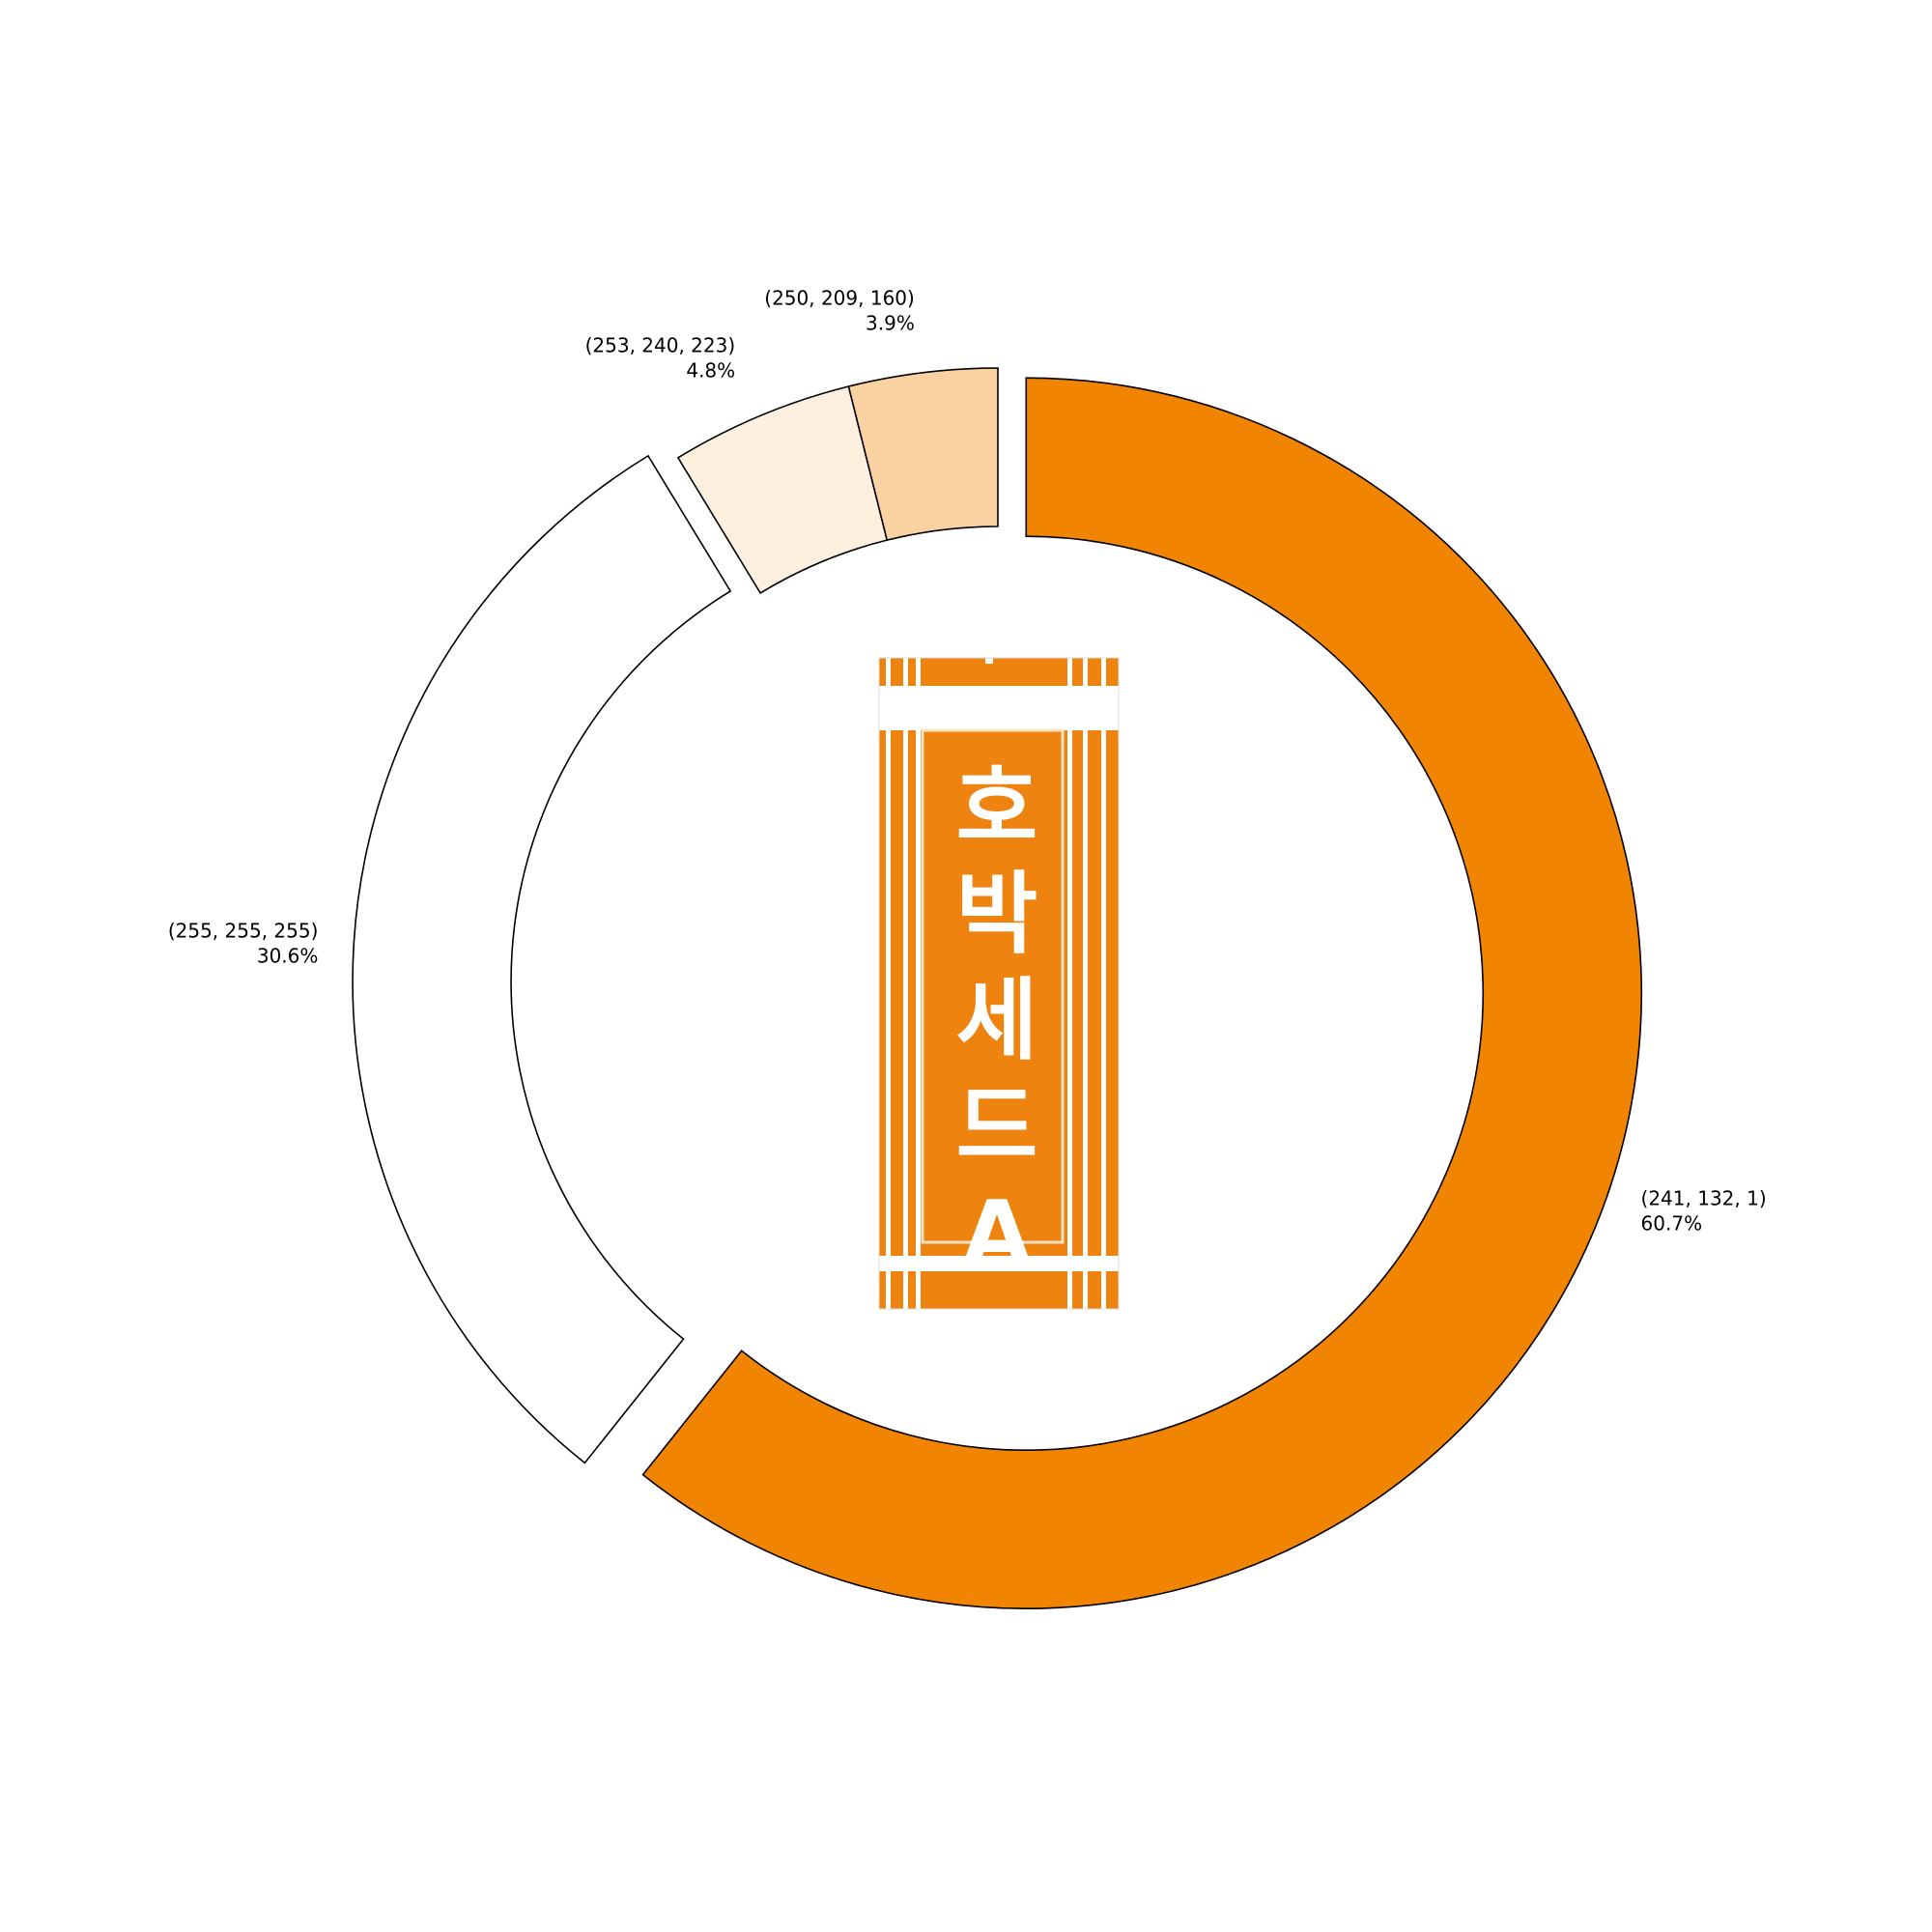 The image size is (1932, 1932). Describe the element at coordinates (1672, 1224) in the screenshot. I see `slice-percent-0: 60.7%` at that location.